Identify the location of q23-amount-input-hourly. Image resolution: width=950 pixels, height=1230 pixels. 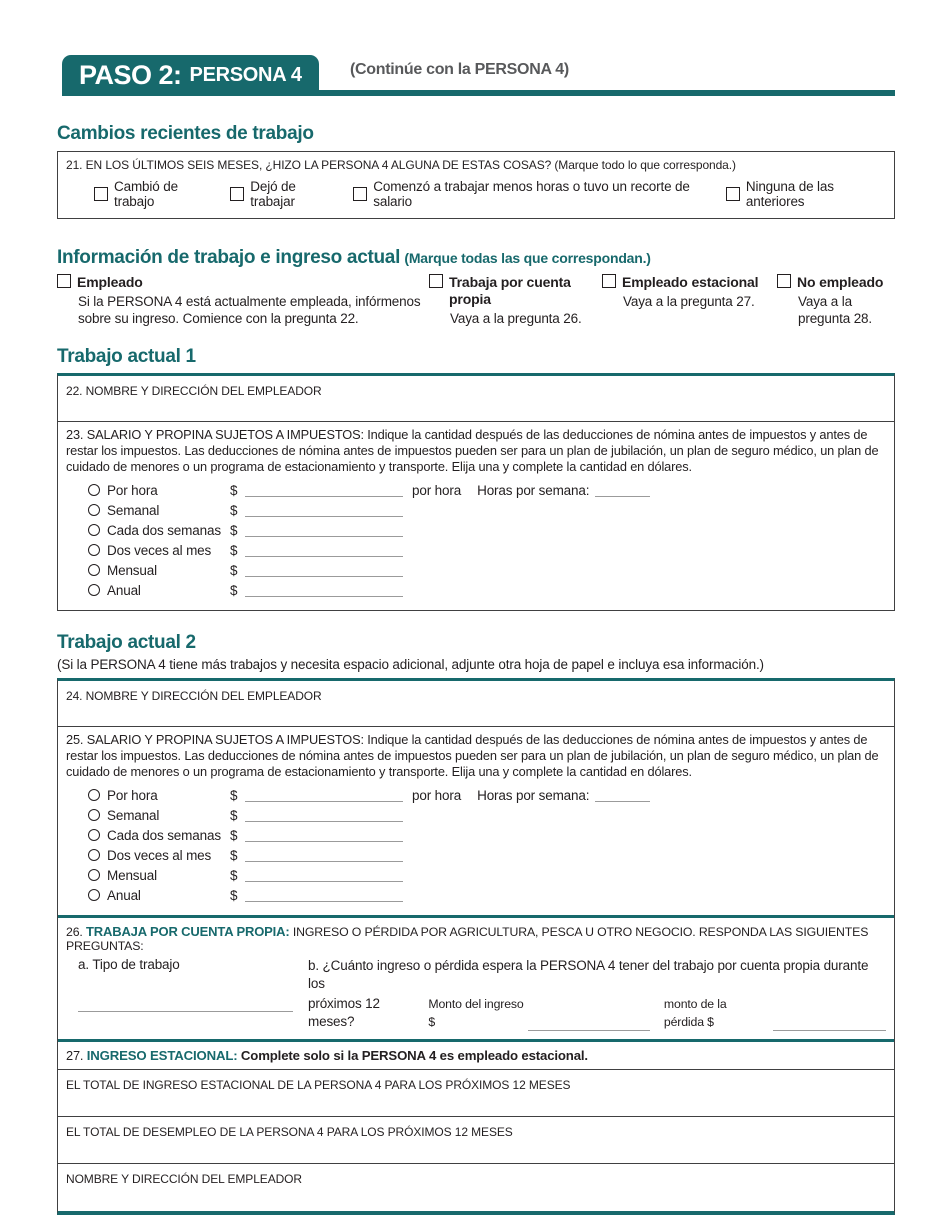
(324, 490).